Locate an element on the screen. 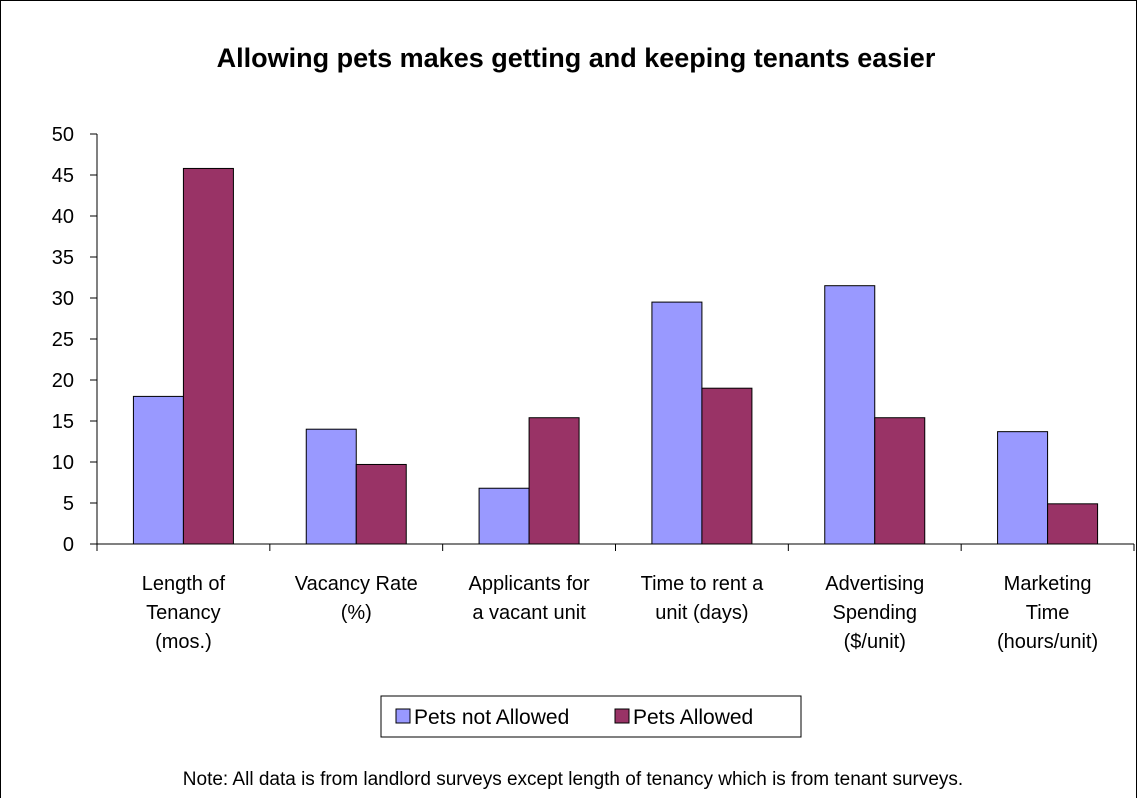  y-tick-label: 35 is located at coordinates (63, 258).